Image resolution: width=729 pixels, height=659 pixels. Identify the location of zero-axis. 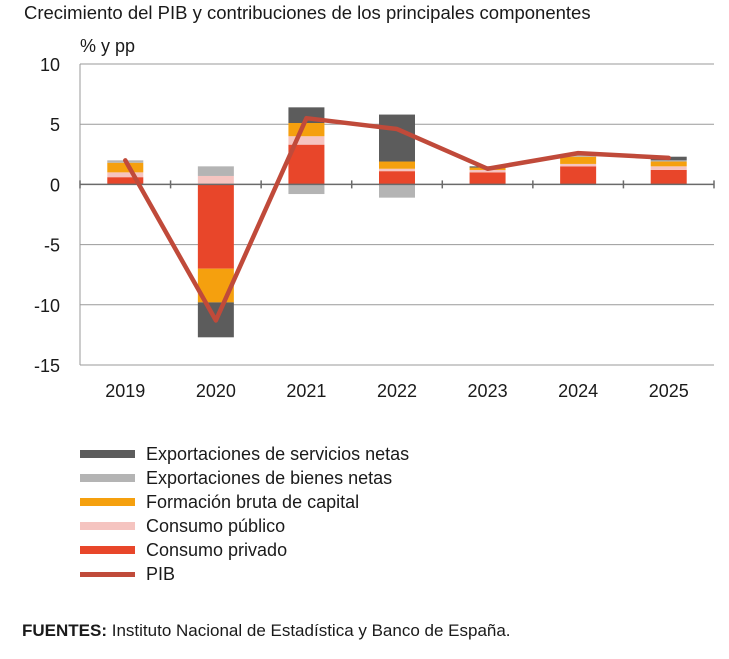
(397, 184).